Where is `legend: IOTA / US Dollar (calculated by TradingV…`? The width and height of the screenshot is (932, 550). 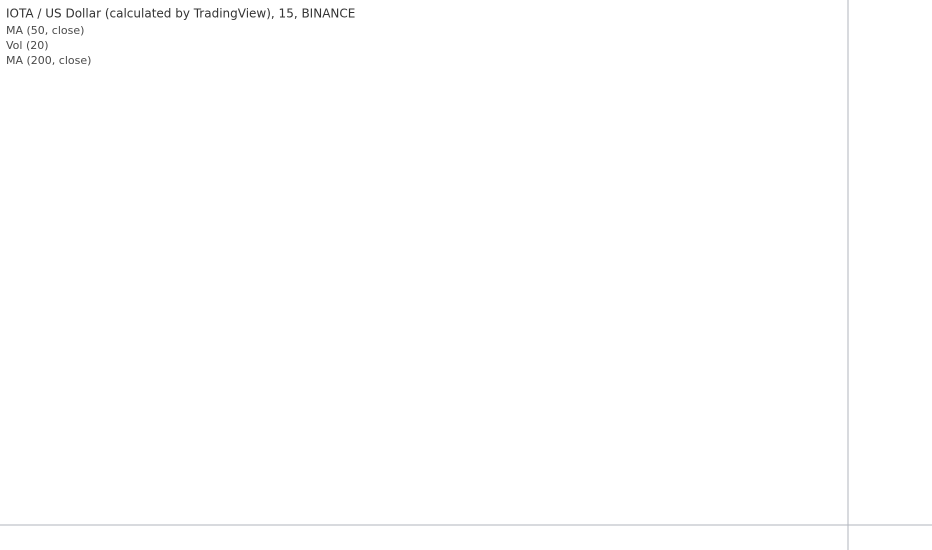 legend: IOTA / US Dollar (calculated by TradingV… is located at coordinates (180, 37).